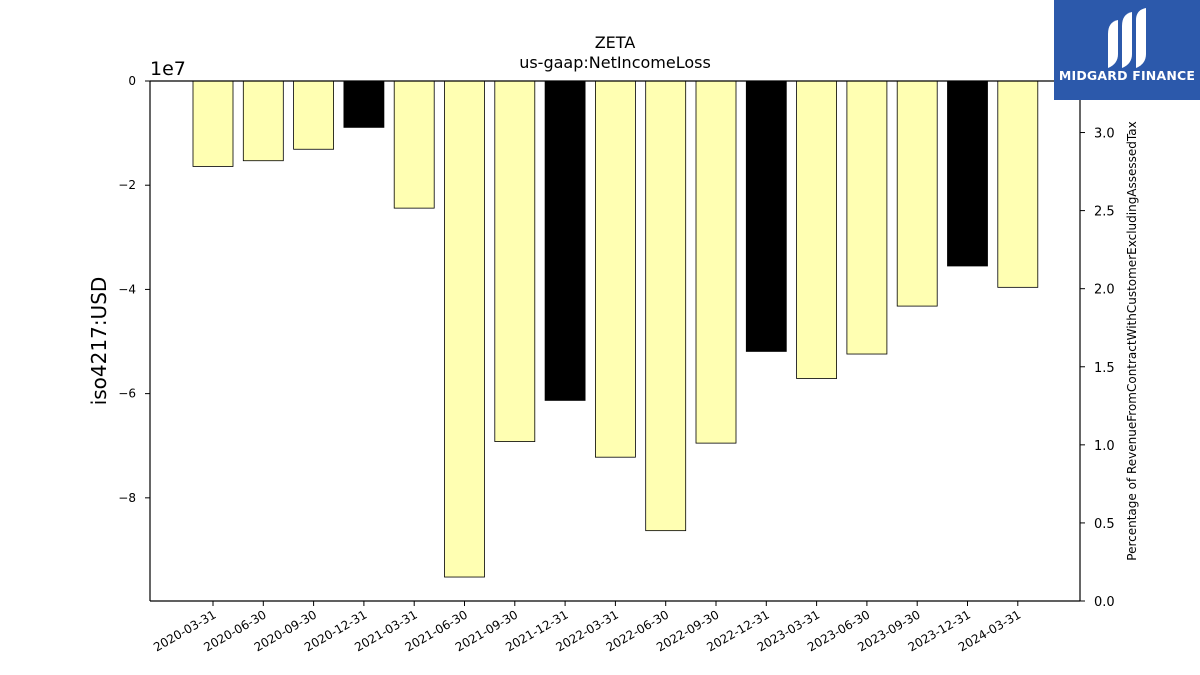  I want to click on y2-tick-label: 3.0, so click(1104, 134).